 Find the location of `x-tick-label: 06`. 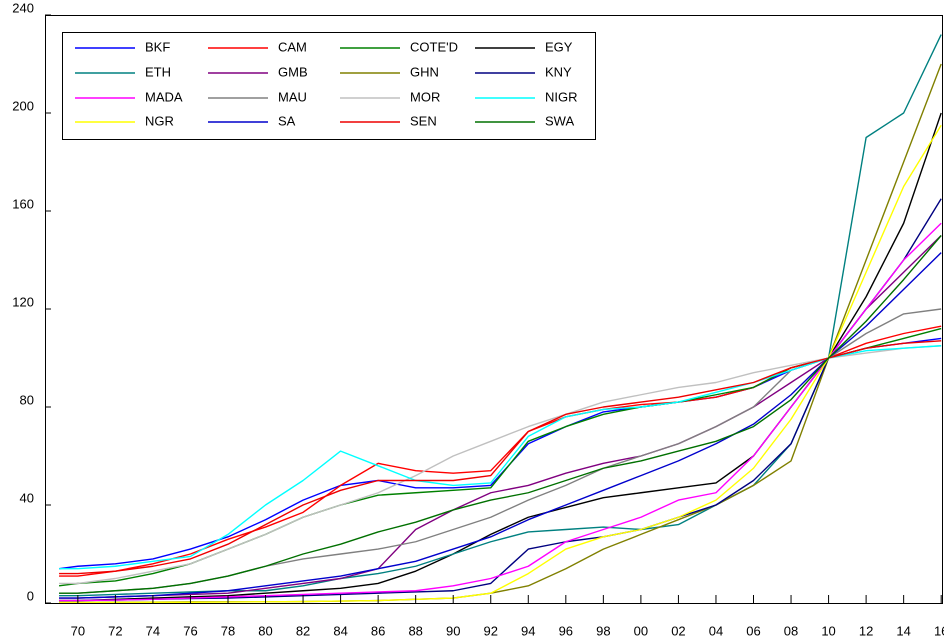

x-tick-label: 06 is located at coordinates (753, 630).